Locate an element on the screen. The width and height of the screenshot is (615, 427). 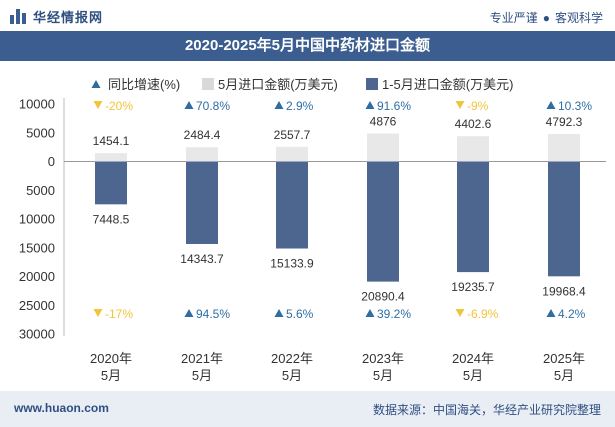
growth-monthly-label: 70.8% is located at coordinates (213, 106).